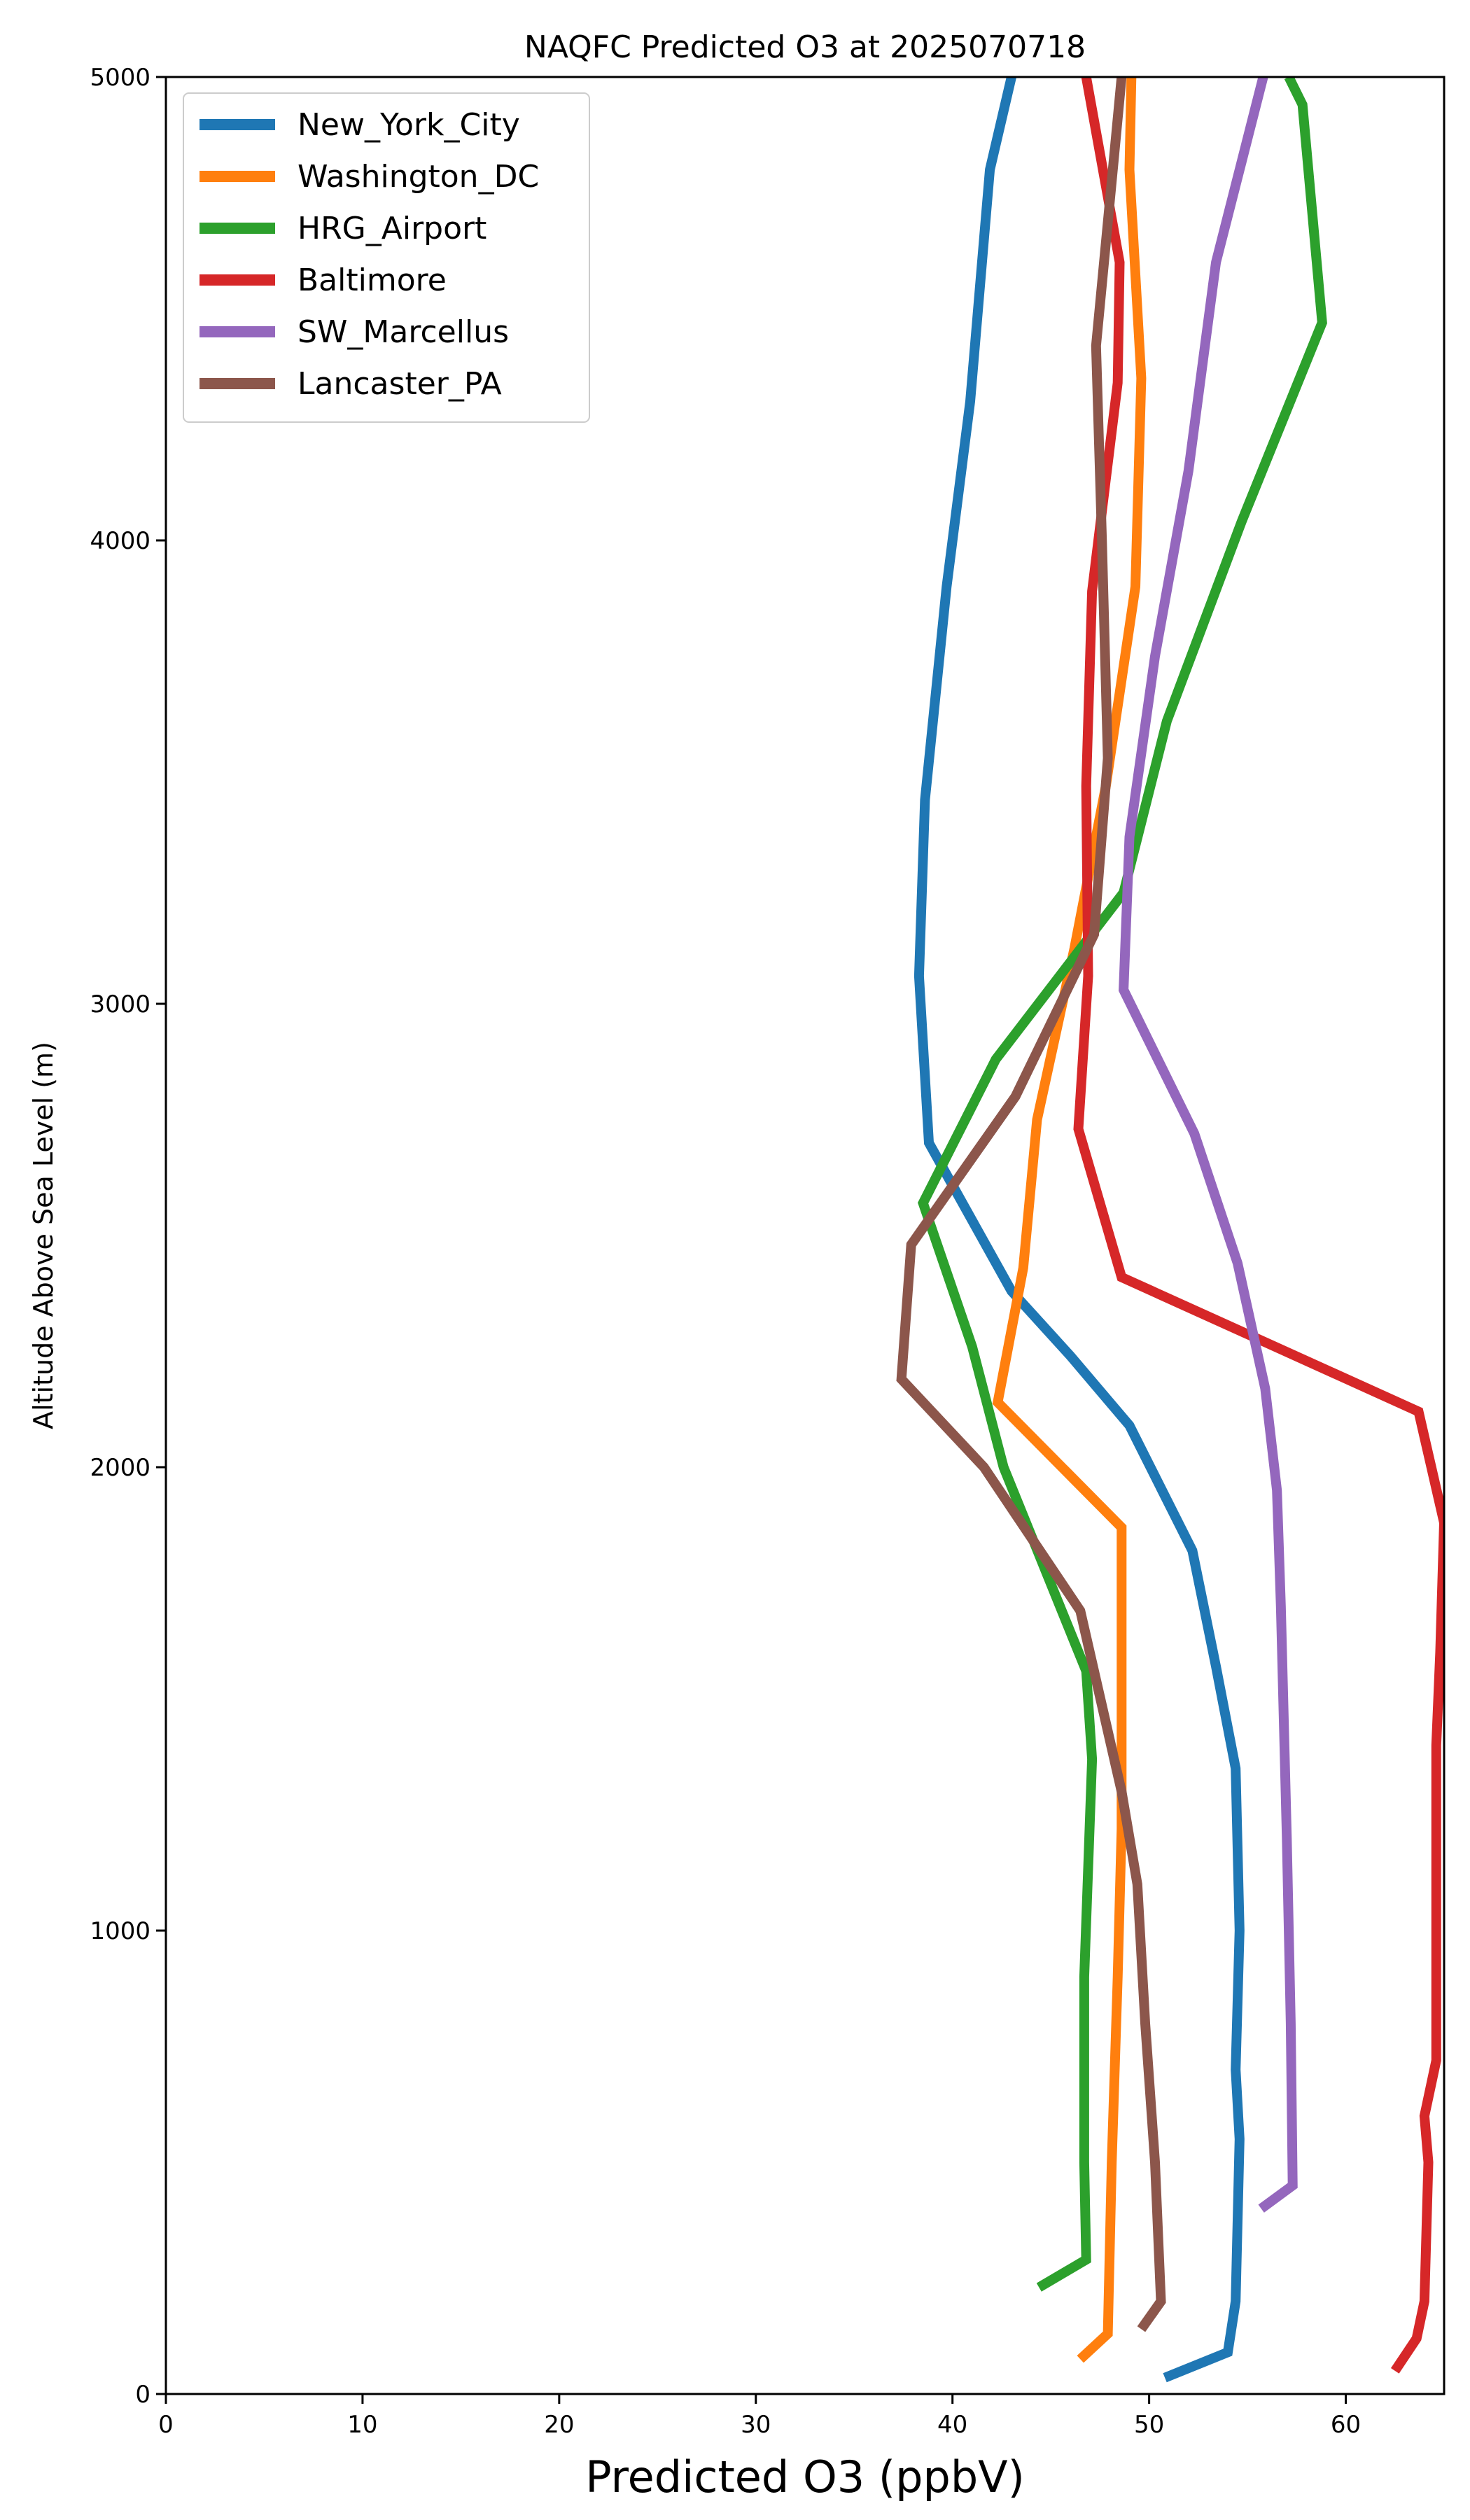  I want to click on y-tick-label: 1000, so click(120, 1931).